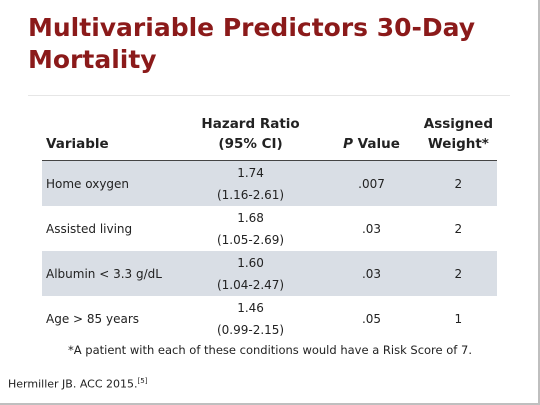  What do you see at coordinates (250, 273) in the screenshot?
I see `hazard-ratio-cell: 1.60 (1.04-2.47)` at bounding box center [250, 273].